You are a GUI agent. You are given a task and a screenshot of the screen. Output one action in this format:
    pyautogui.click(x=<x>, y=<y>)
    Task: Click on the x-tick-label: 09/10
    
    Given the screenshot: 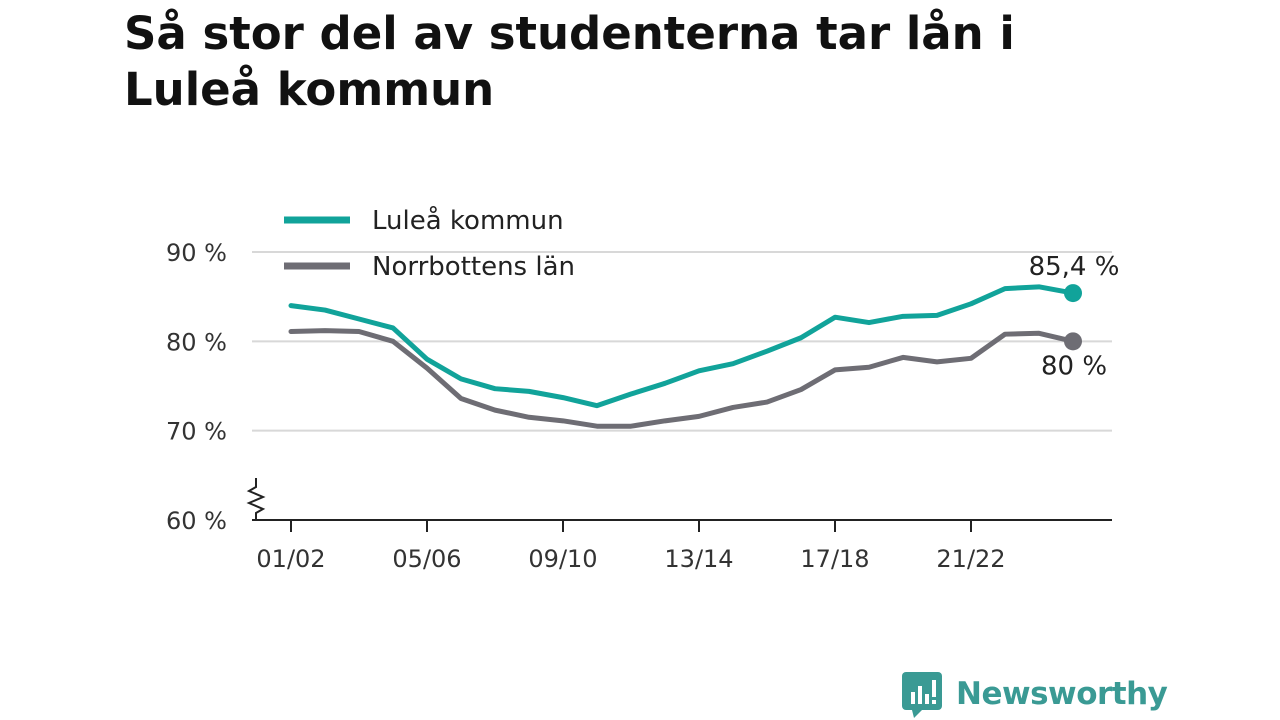 What is the action you would take?
    pyautogui.click(x=562, y=559)
    